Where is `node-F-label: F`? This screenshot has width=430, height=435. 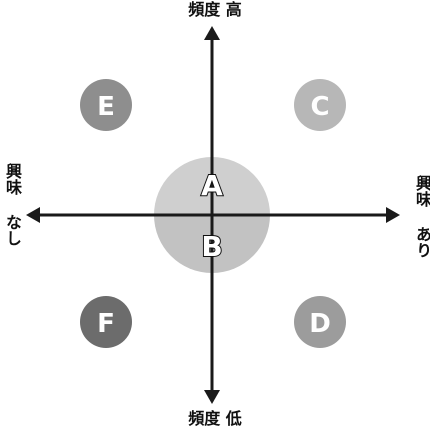 node-F-label: F is located at coordinates (106, 324).